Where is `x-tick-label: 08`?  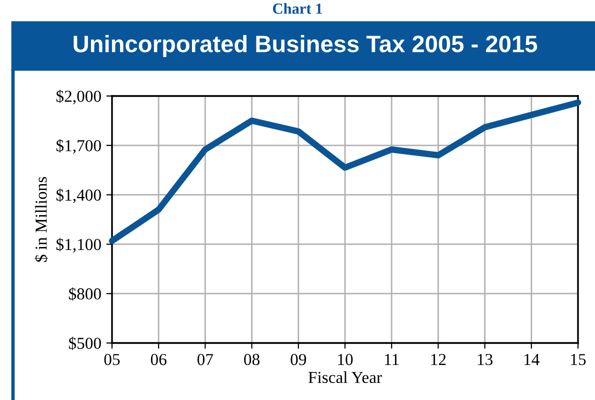
x-tick-label: 08 is located at coordinates (252, 360).